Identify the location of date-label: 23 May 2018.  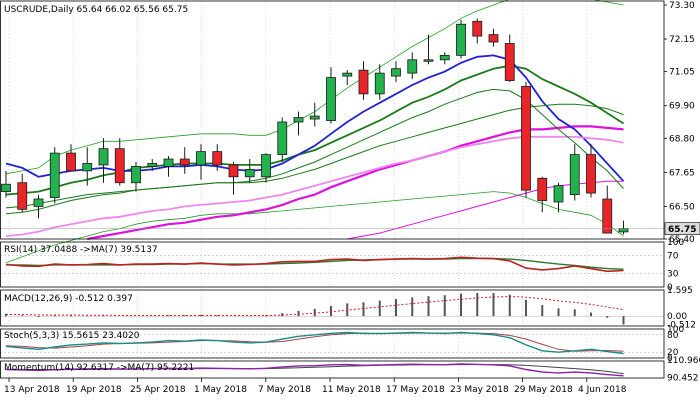
(479, 390).